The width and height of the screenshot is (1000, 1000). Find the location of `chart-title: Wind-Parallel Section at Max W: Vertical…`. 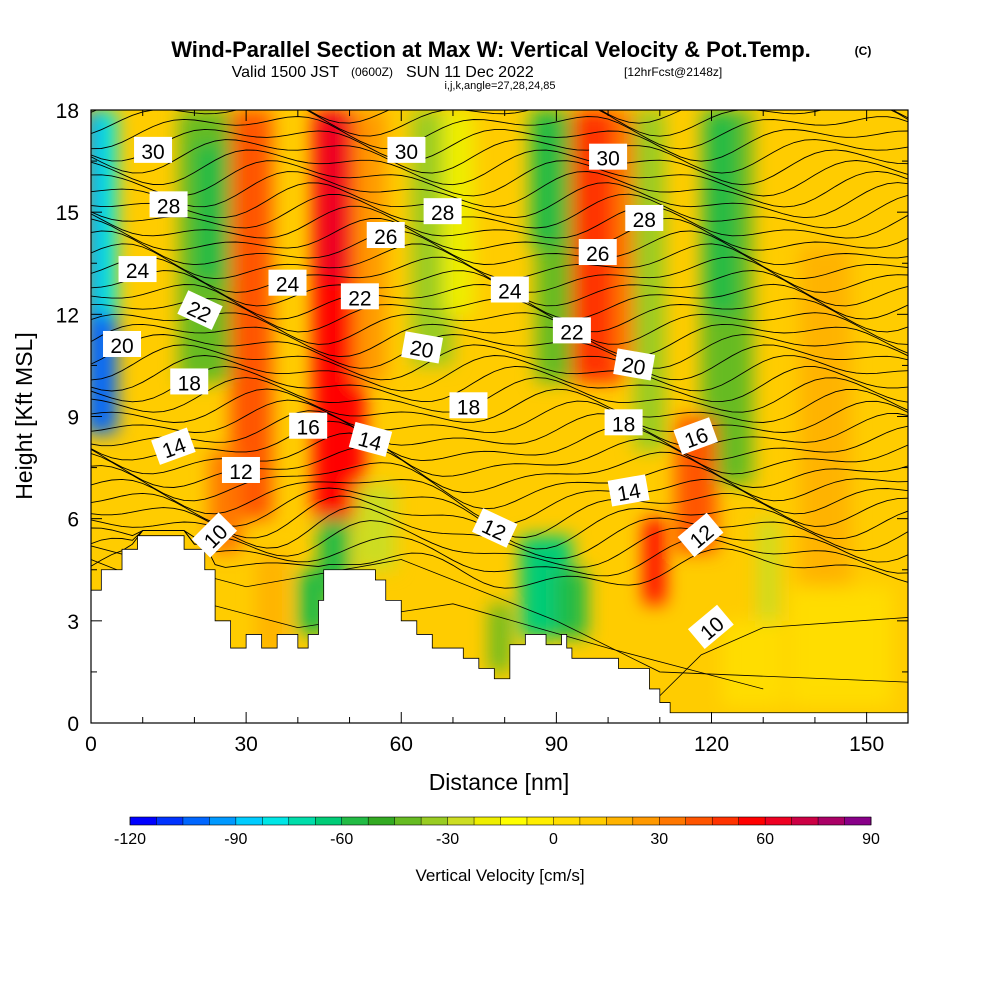

chart-title: Wind-Parallel Section at Max W: Vertical… is located at coordinates (491, 49).